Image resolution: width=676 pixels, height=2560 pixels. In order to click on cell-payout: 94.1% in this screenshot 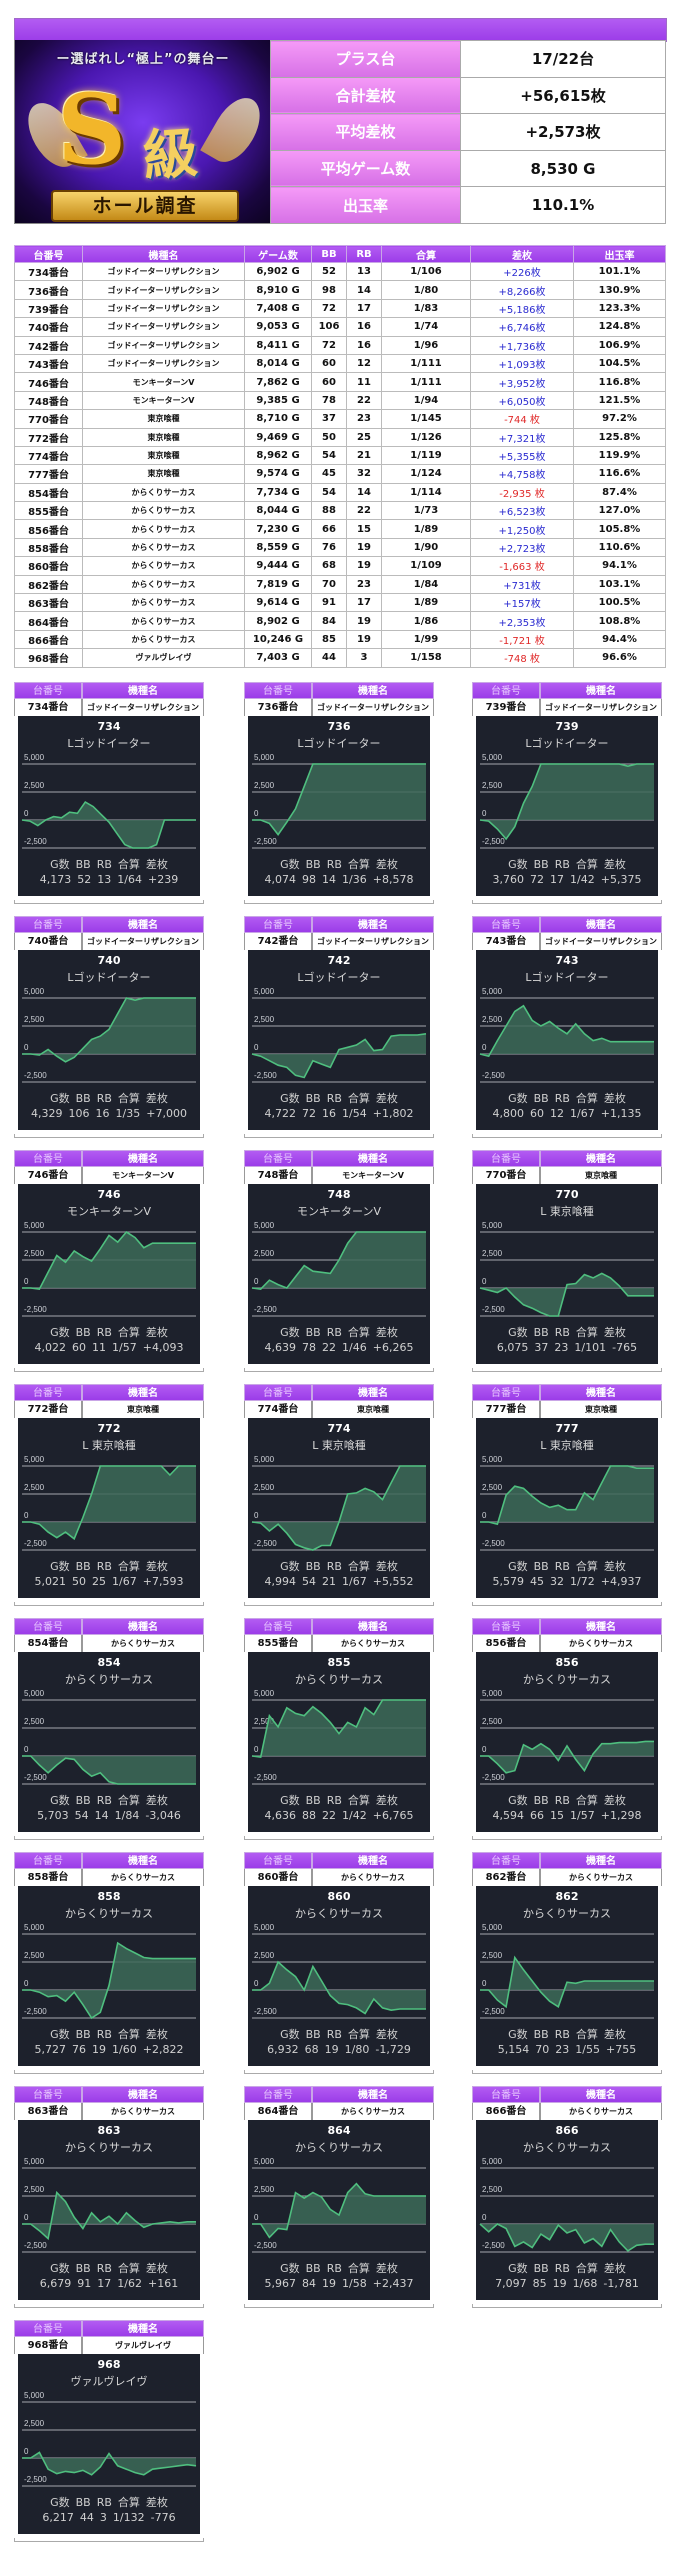, I will do `click(619, 566)`.